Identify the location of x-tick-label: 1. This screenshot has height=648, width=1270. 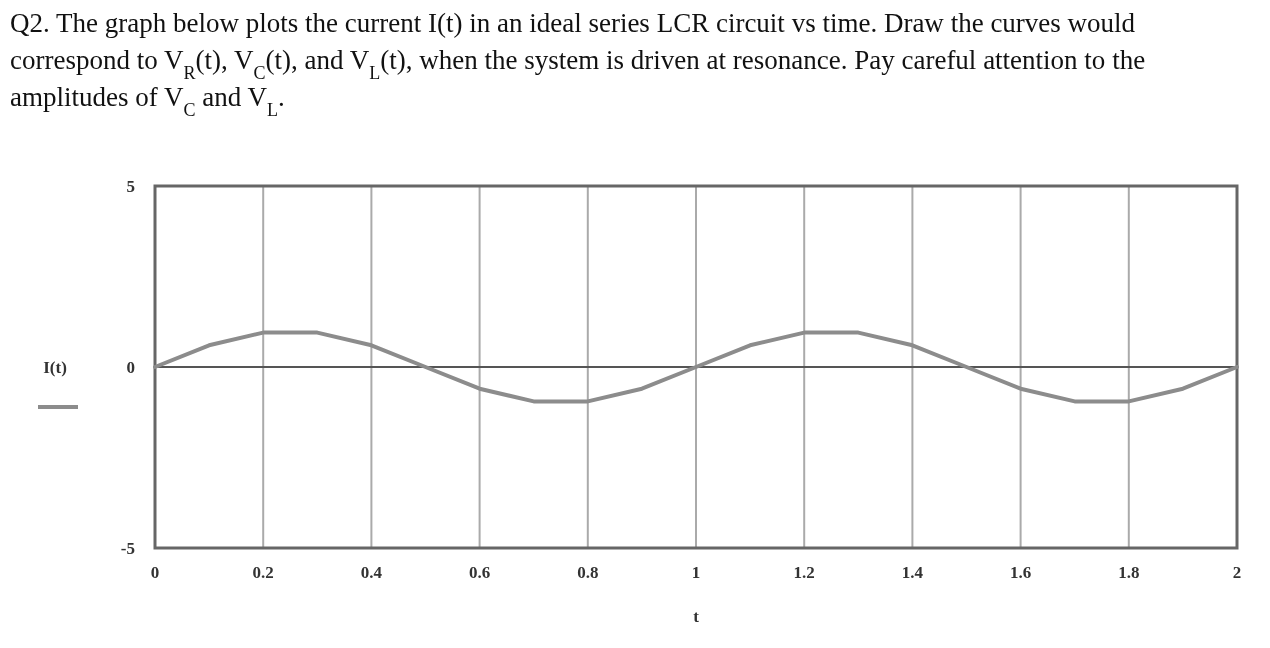
(696, 572).